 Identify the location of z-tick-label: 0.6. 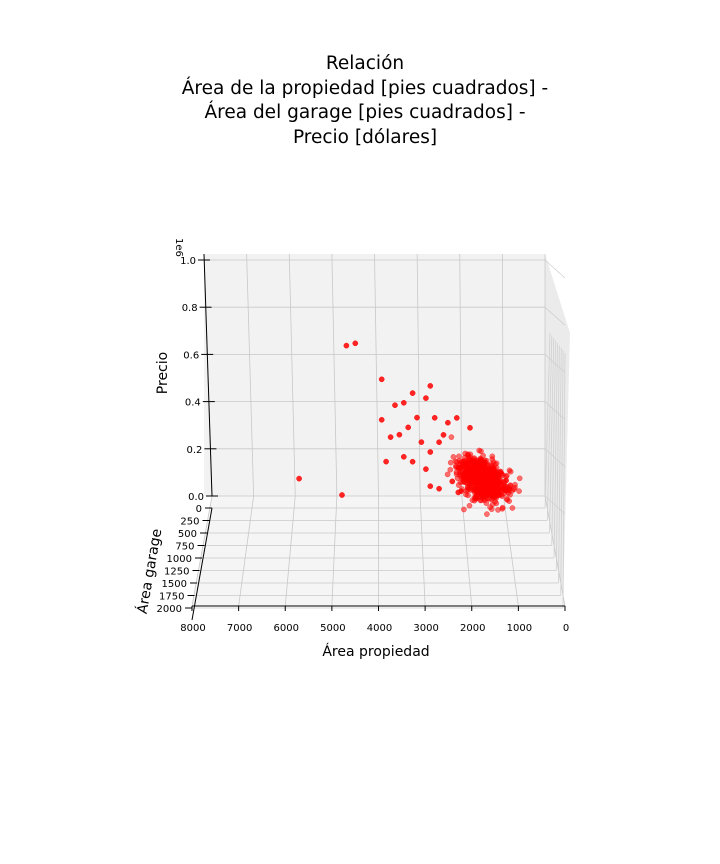
(191, 355).